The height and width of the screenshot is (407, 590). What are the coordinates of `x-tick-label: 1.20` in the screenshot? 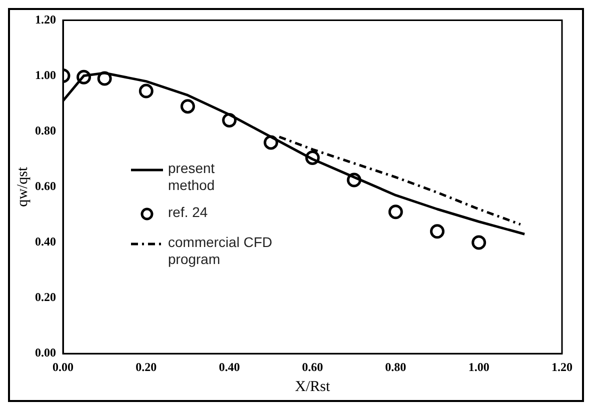 It's located at (562, 367).